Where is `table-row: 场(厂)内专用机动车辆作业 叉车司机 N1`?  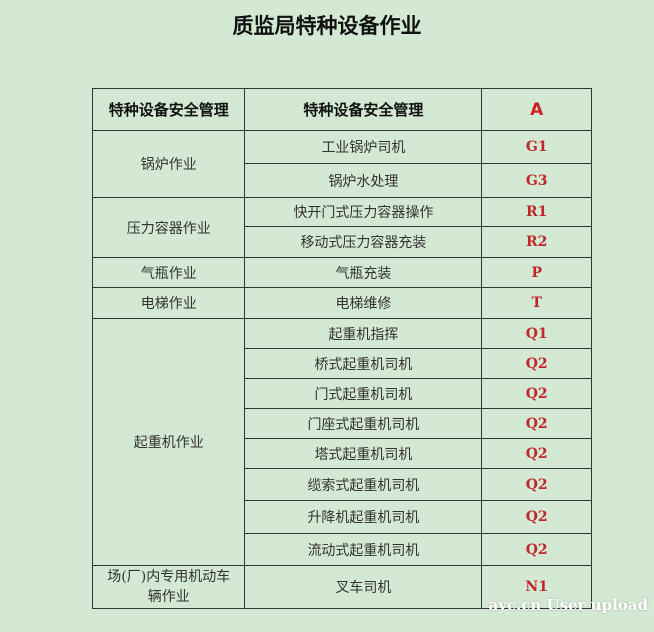 table-row: 场(厂)内专用机动车辆作业 叉车司机 N1 is located at coordinates (341, 587).